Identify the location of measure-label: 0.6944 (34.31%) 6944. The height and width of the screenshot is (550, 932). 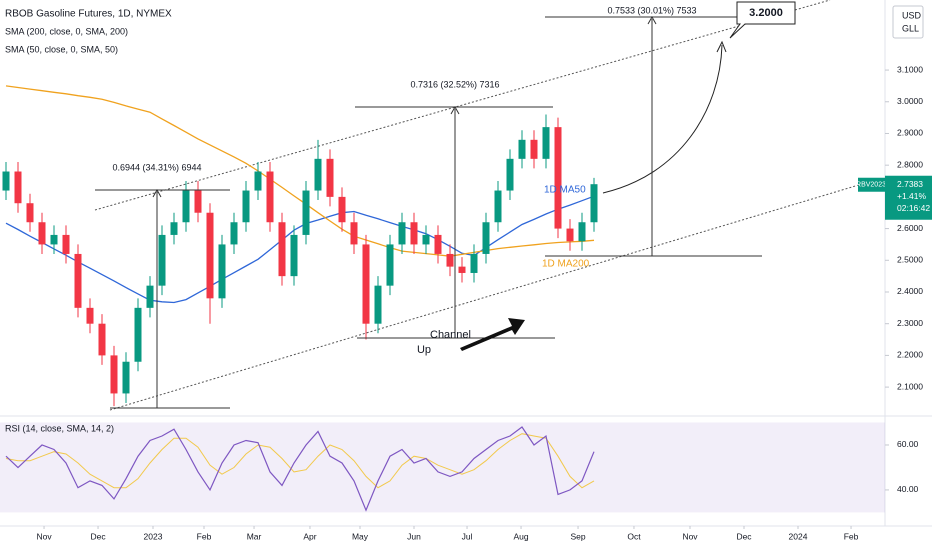
(156, 167).